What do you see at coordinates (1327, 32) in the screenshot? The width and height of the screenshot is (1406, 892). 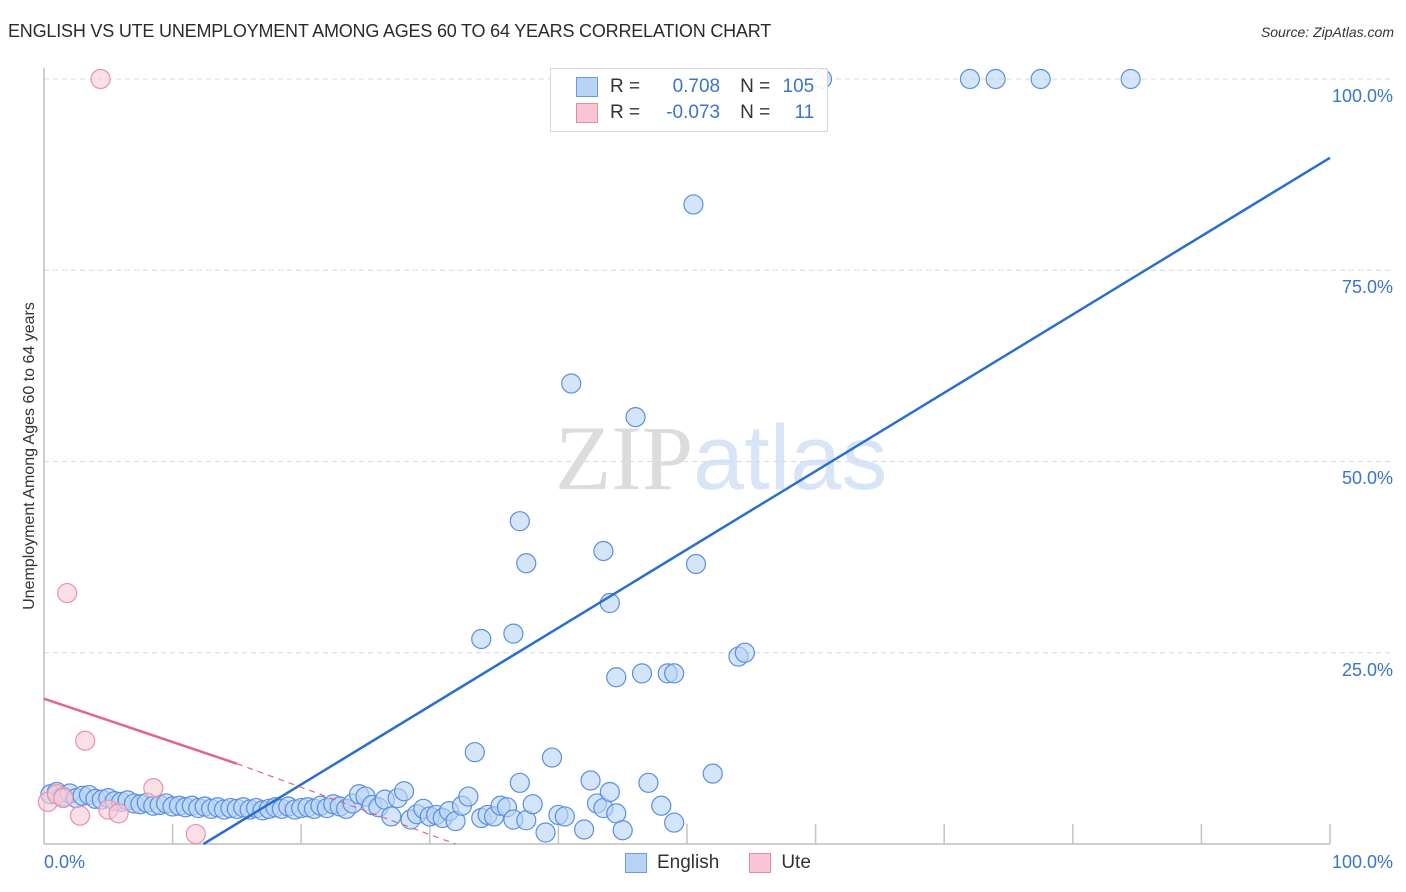 I see `source-attribution: Source: ZipAtlas.com` at bounding box center [1327, 32].